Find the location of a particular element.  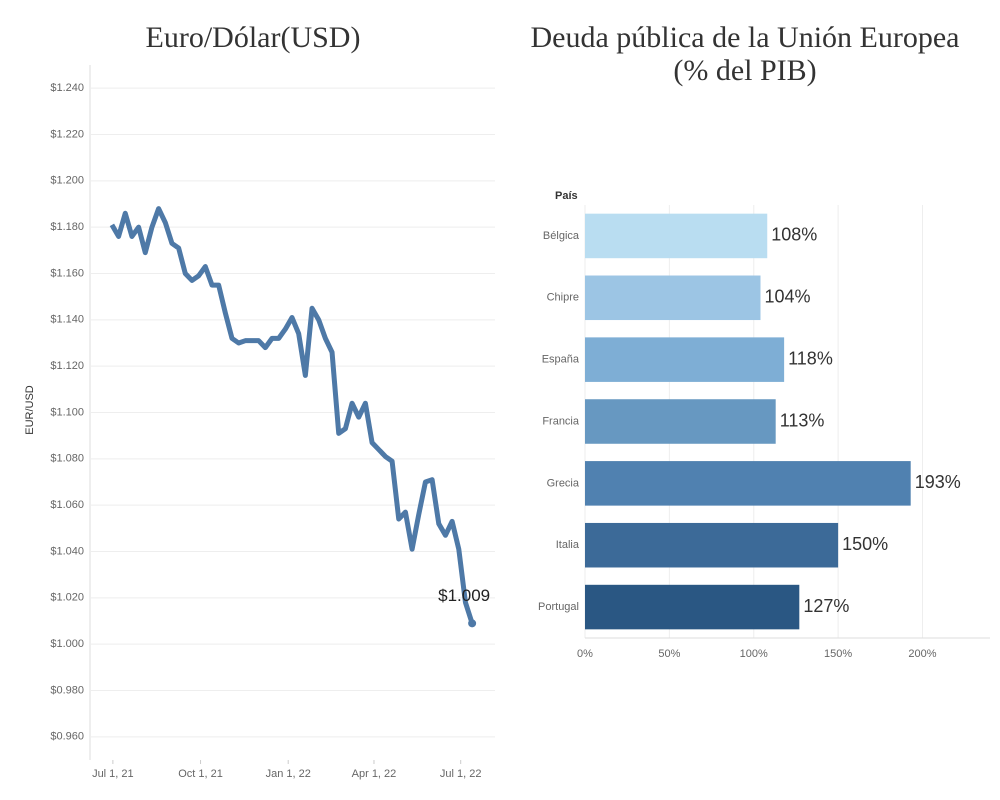

y-tick-label: $1.220 is located at coordinates (67, 134).